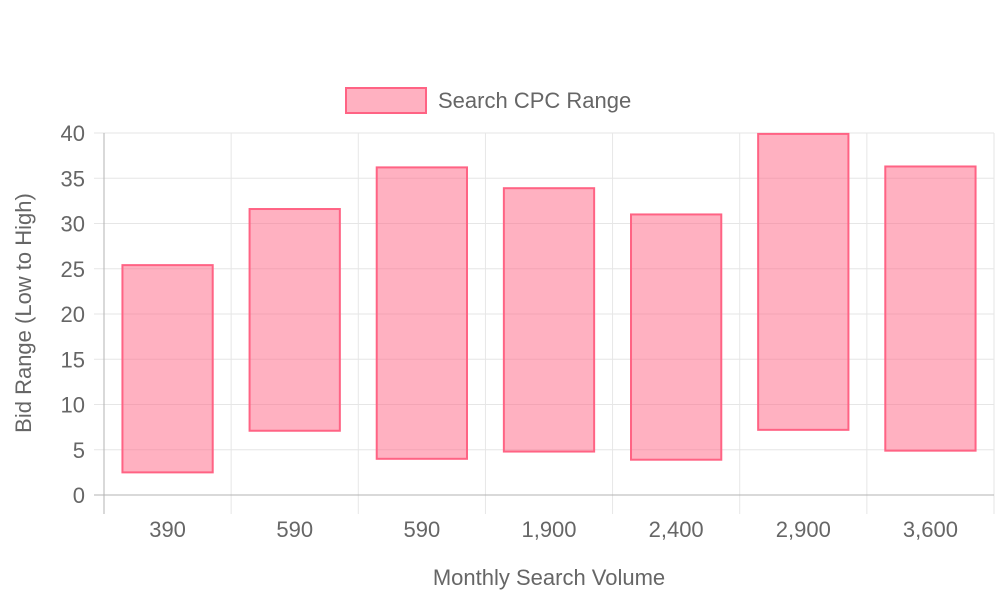 Image resolution: width=1000 pixels, height=600 pixels. Describe the element at coordinates (676, 529) in the screenshot. I see `x-tick-label: 2,400` at that location.